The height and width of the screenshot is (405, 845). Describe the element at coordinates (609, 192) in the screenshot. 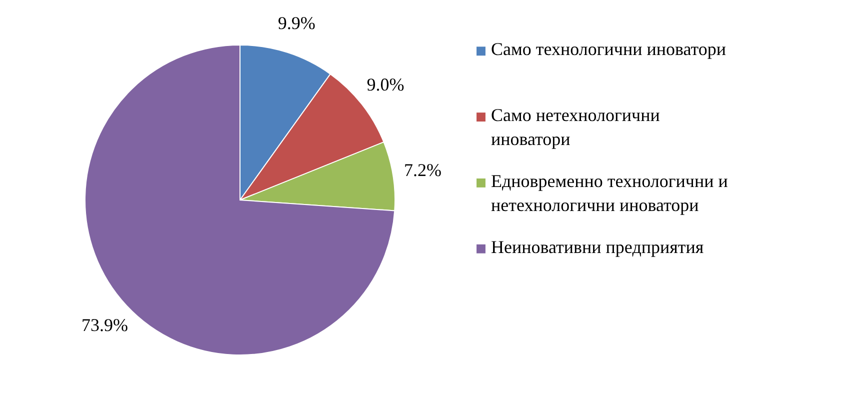

I see `legend-label: Едновременно технологични и нетехнологични иноватори` at that location.